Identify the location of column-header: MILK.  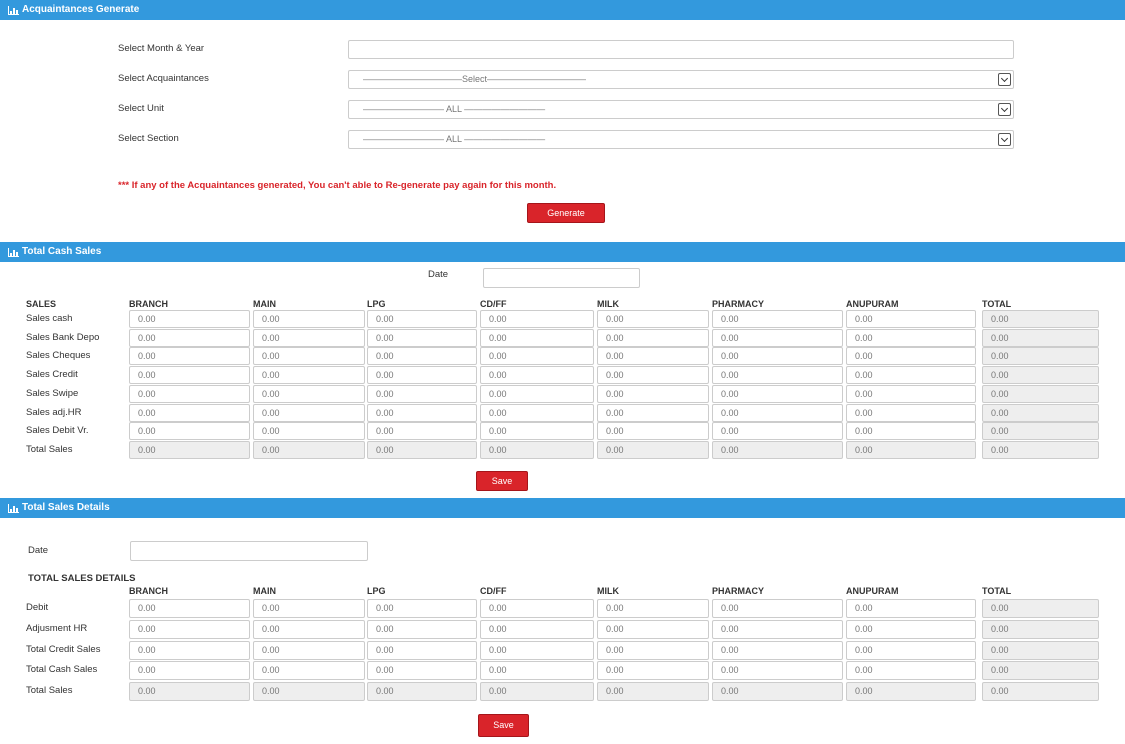
(608, 304).